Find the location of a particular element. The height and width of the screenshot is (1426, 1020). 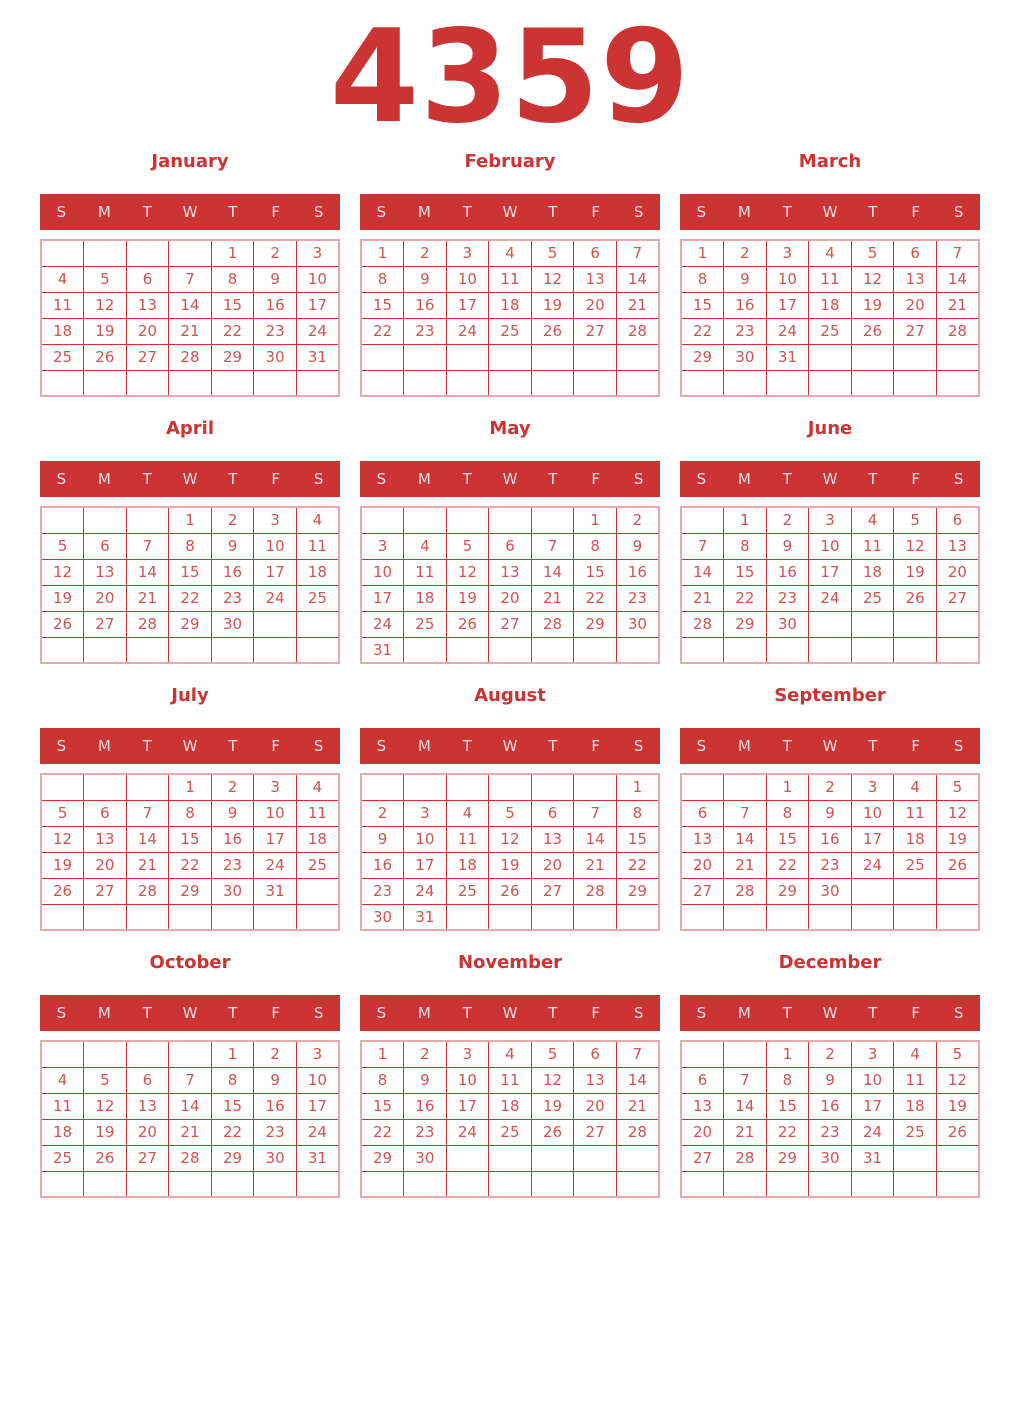

week-row: 23 24 25 26 27 28 29 is located at coordinates (510, 891).